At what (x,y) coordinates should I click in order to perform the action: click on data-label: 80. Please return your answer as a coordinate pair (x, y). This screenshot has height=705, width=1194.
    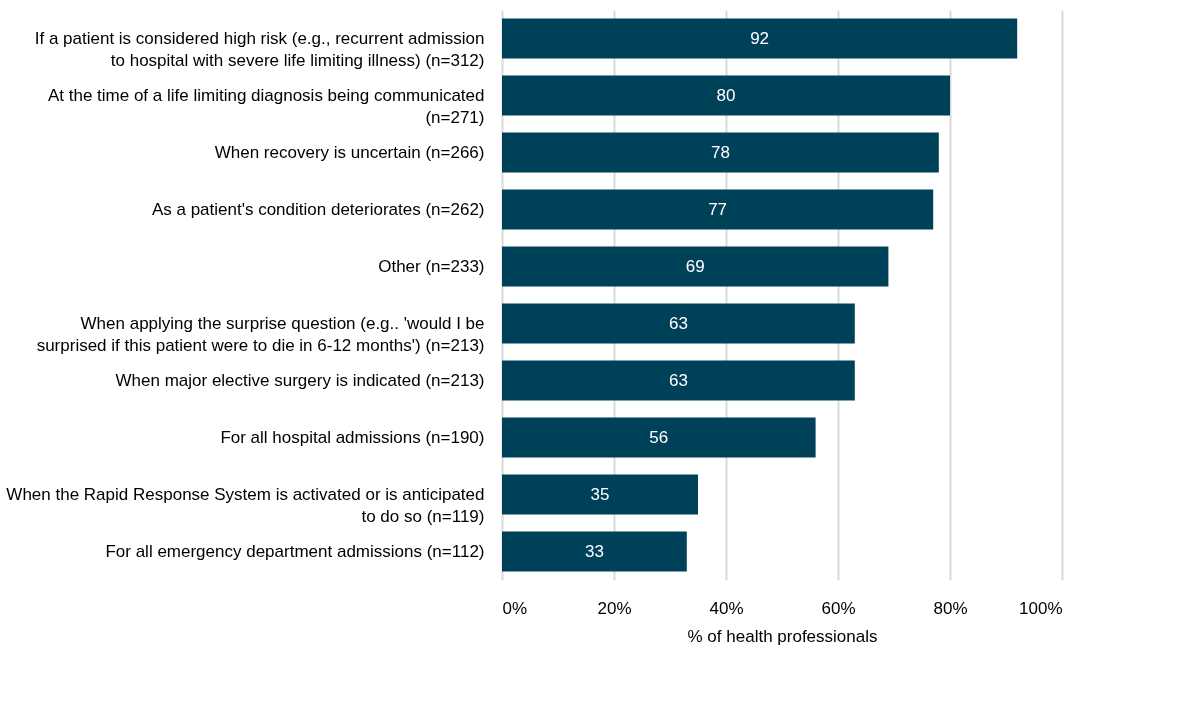
    Looking at the image, I should click on (726, 95).